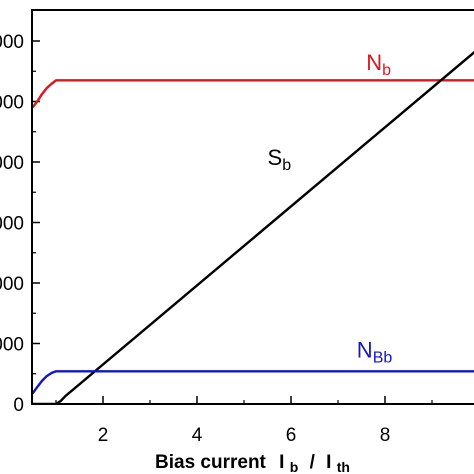 The width and height of the screenshot is (474, 474). Describe the element at coordinates (18, 405) in the screenshot. I see `y-tick-label: 0` at that location.